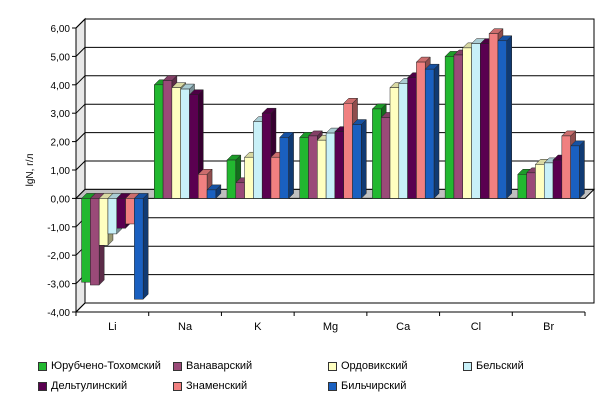 This screenshot has height=408, width=613. Describe the element at coordinates (500, 366) in the screenshot. I see `legend-label: Бельский` at that location.